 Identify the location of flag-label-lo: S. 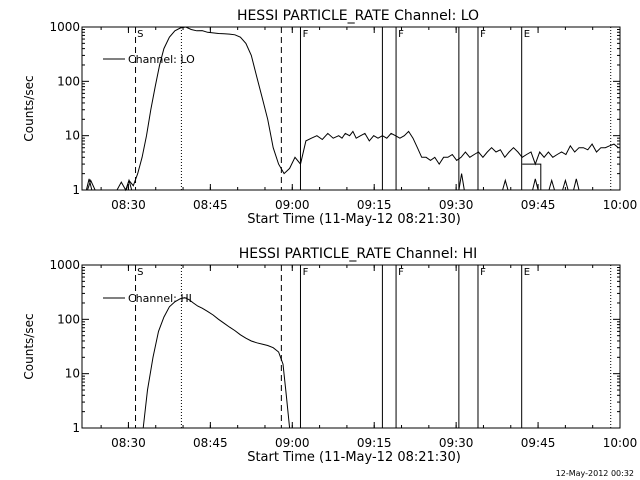
(140, 34).